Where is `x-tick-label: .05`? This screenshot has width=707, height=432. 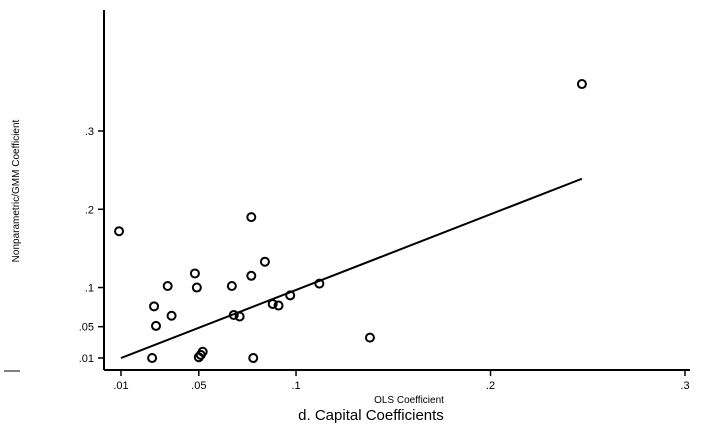 x-tick-label: .05 is located at coordinates (198, 386).